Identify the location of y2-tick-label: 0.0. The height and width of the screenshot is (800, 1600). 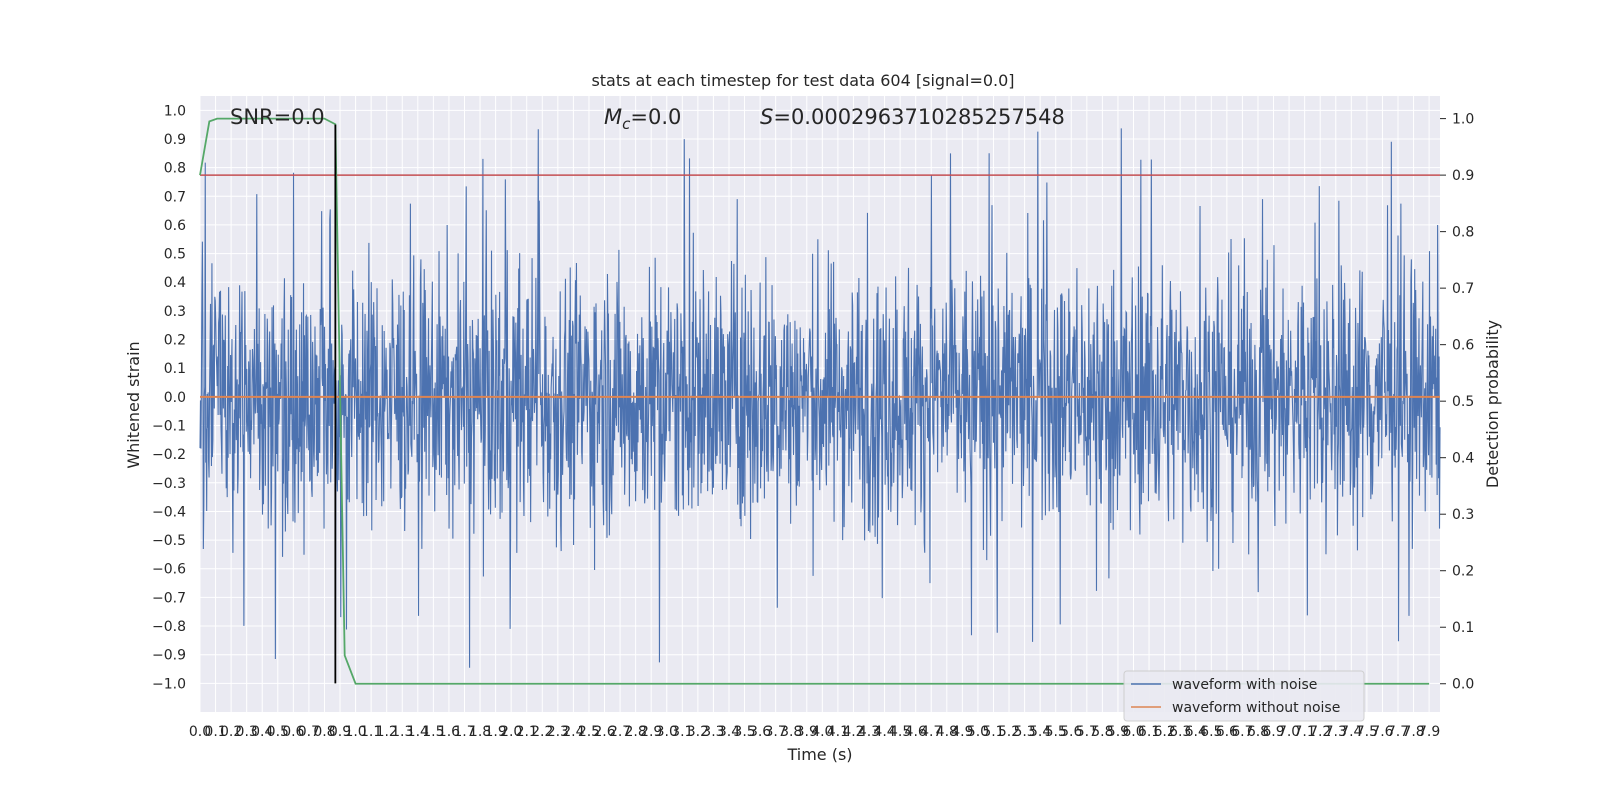
(1463, 685).